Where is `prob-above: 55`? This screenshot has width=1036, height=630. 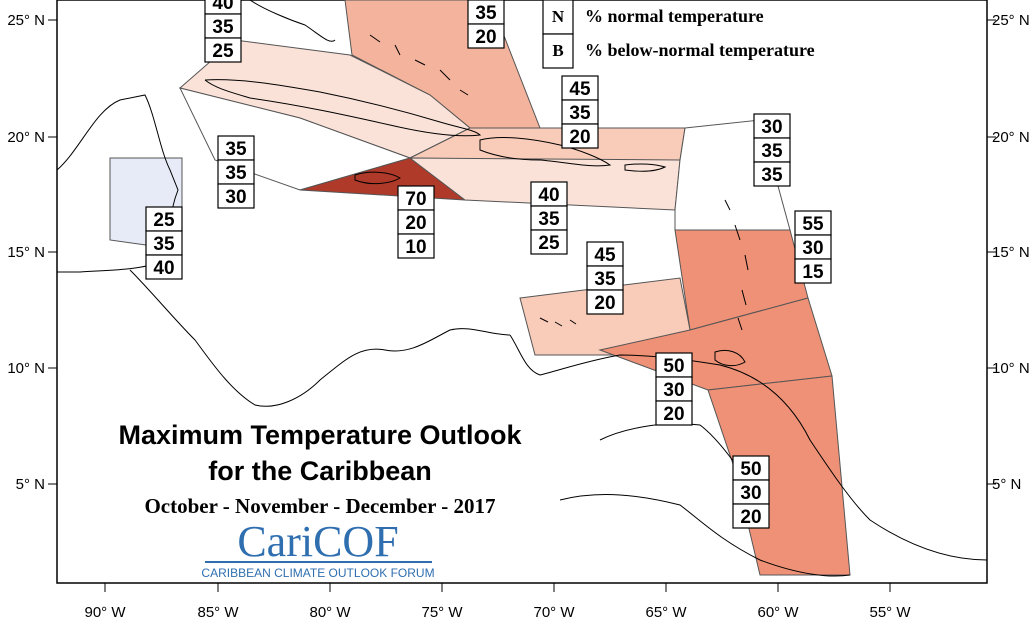
prob-above: 55 is located at coordinates (813, 224).